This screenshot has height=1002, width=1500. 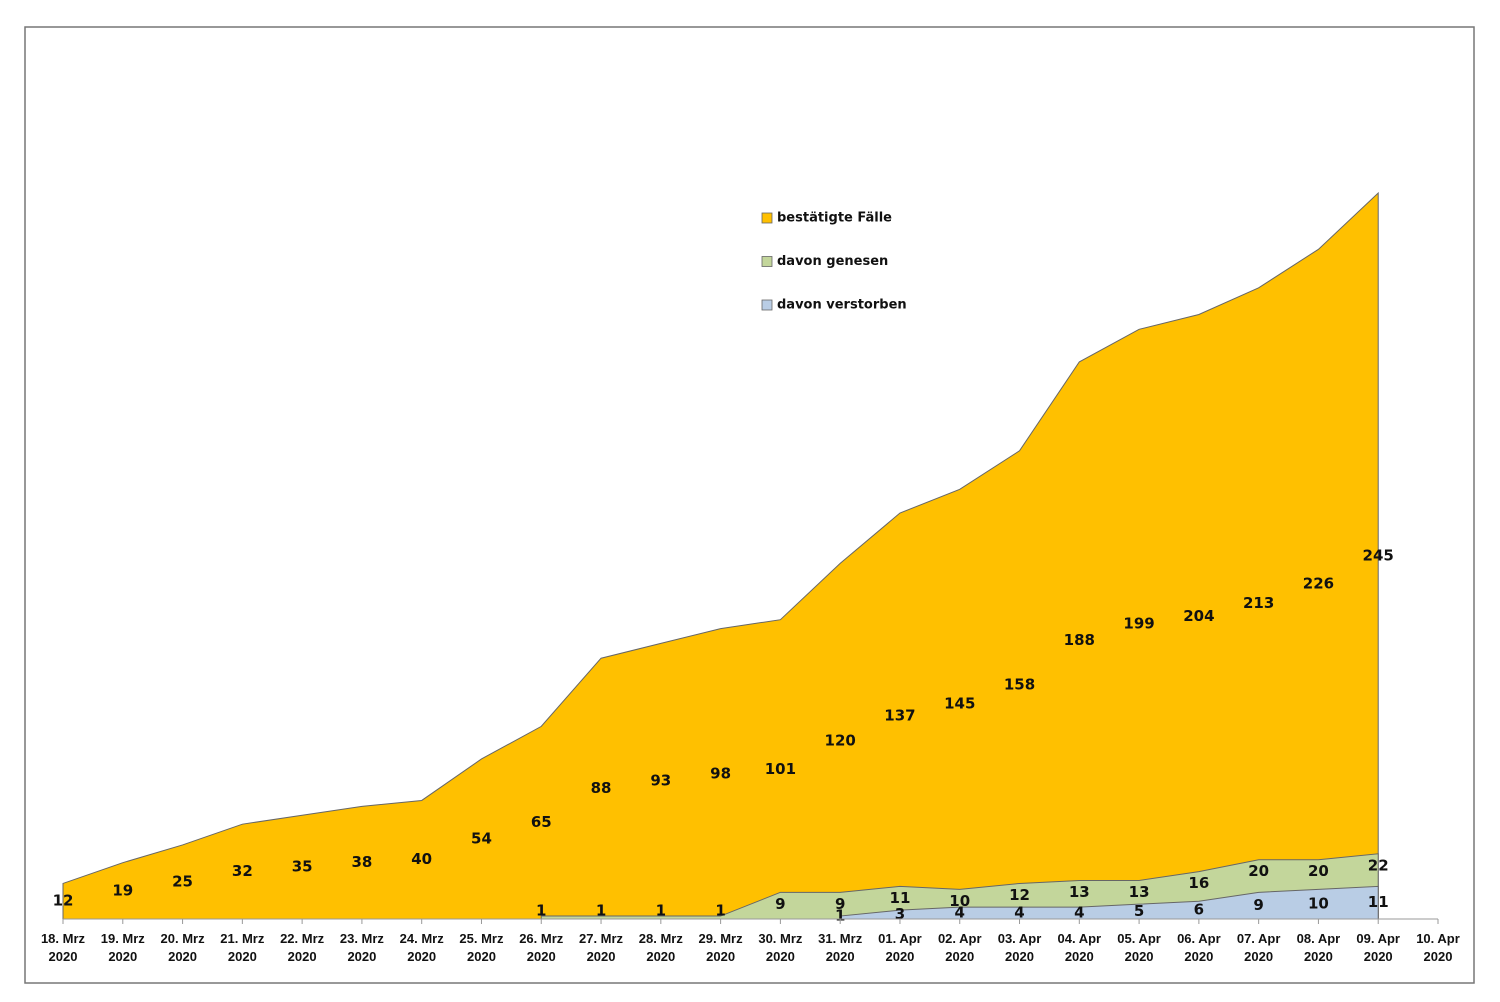 I want to click on data-label: 6, so click(x=1199, y=910).